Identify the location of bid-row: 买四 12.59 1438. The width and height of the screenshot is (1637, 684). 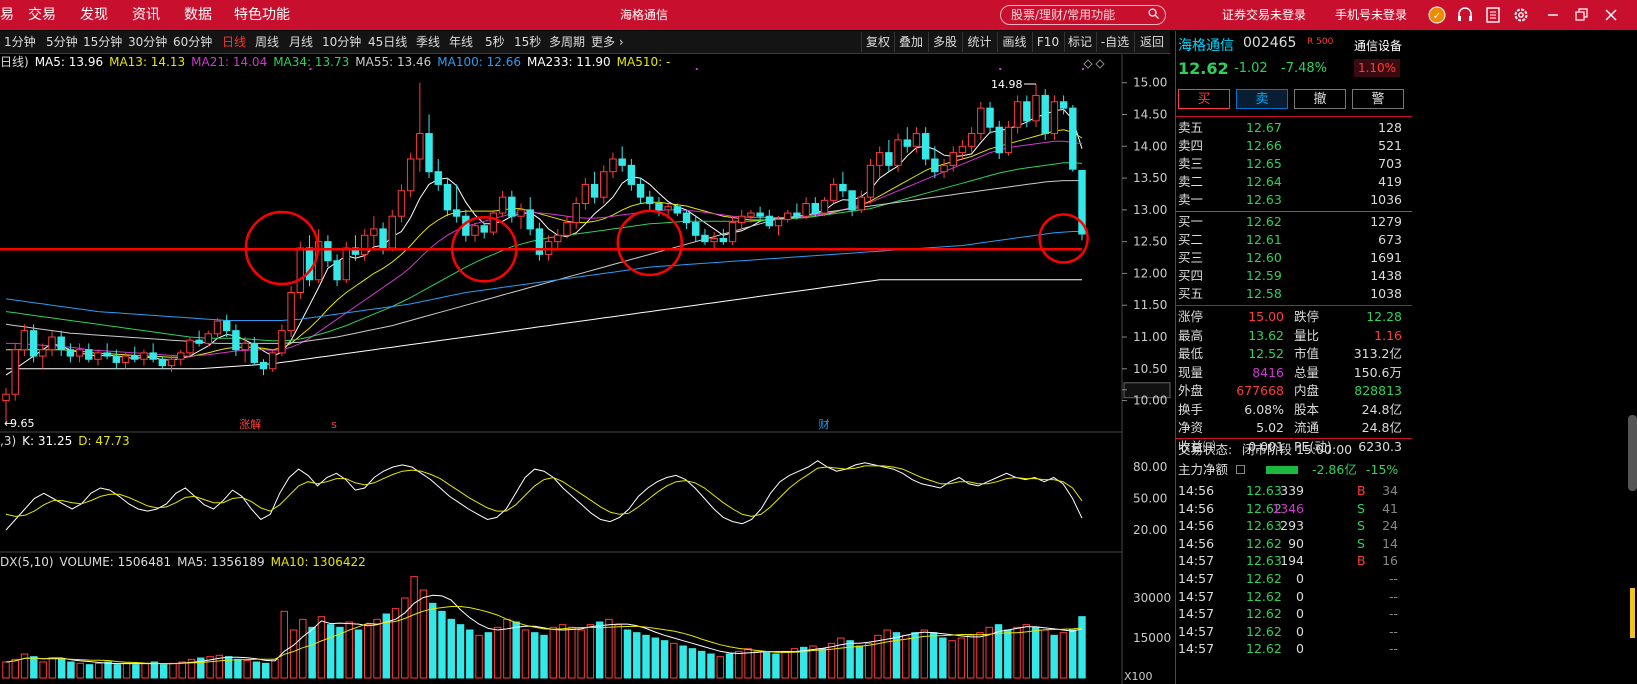
(1294, 276).